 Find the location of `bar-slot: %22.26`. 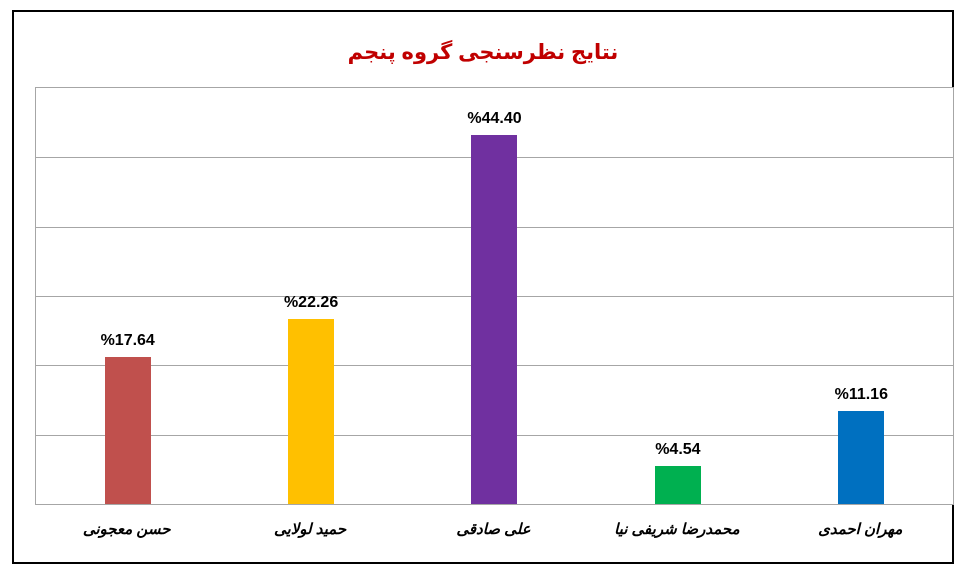

bar-slot: %22.26 is located at coordinates (310, 296).